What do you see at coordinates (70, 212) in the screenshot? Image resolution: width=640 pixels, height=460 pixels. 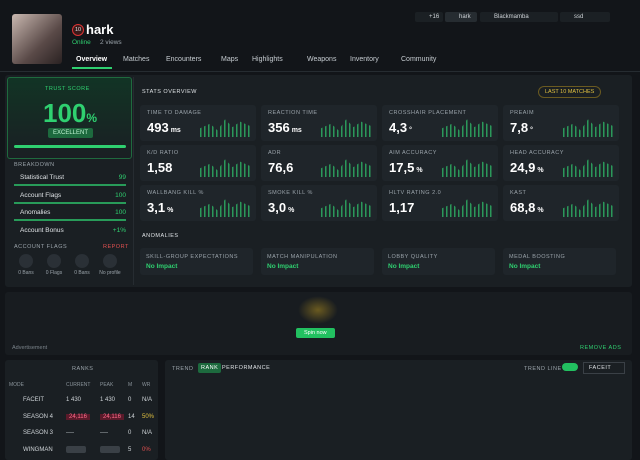 I see `breakdown-row: Anomalies 100` at bounding box center [70, 212].